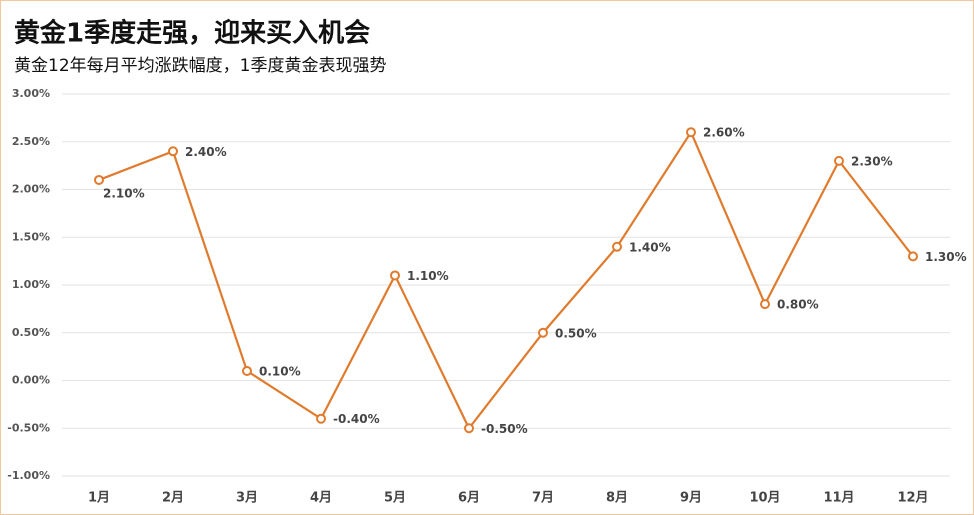 This screenshot has width=974, height=515. What do you see at coordinates (124, 193) in the screenshot?
I see `value-label: 2.10%` at bounding box center [124, 193].